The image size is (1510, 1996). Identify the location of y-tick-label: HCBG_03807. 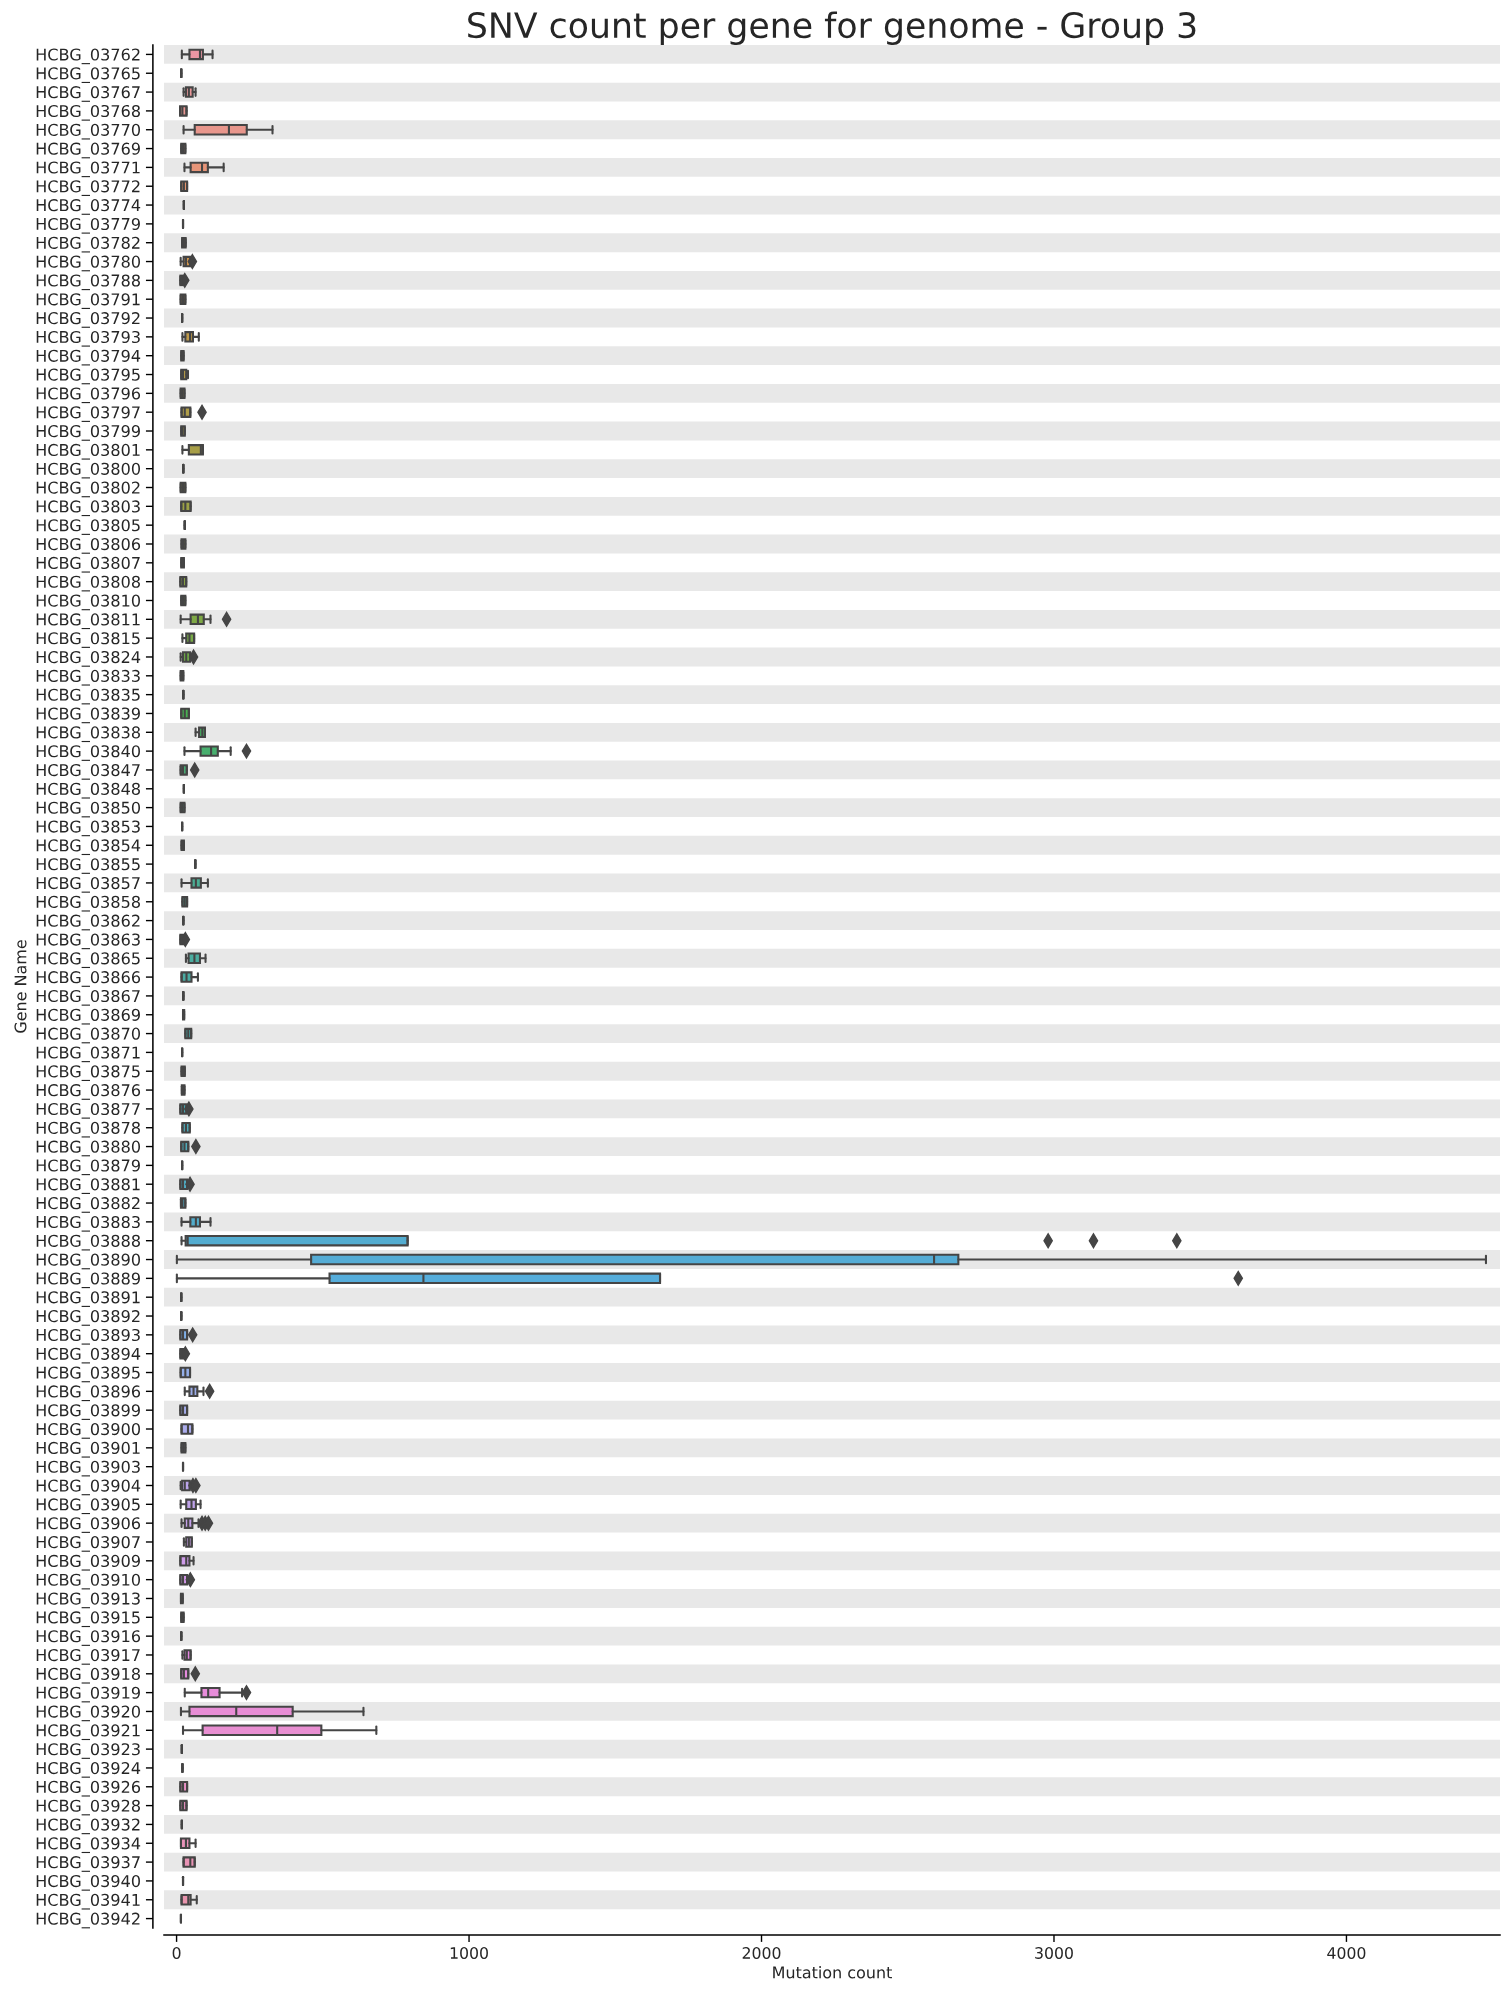
(88, 564).